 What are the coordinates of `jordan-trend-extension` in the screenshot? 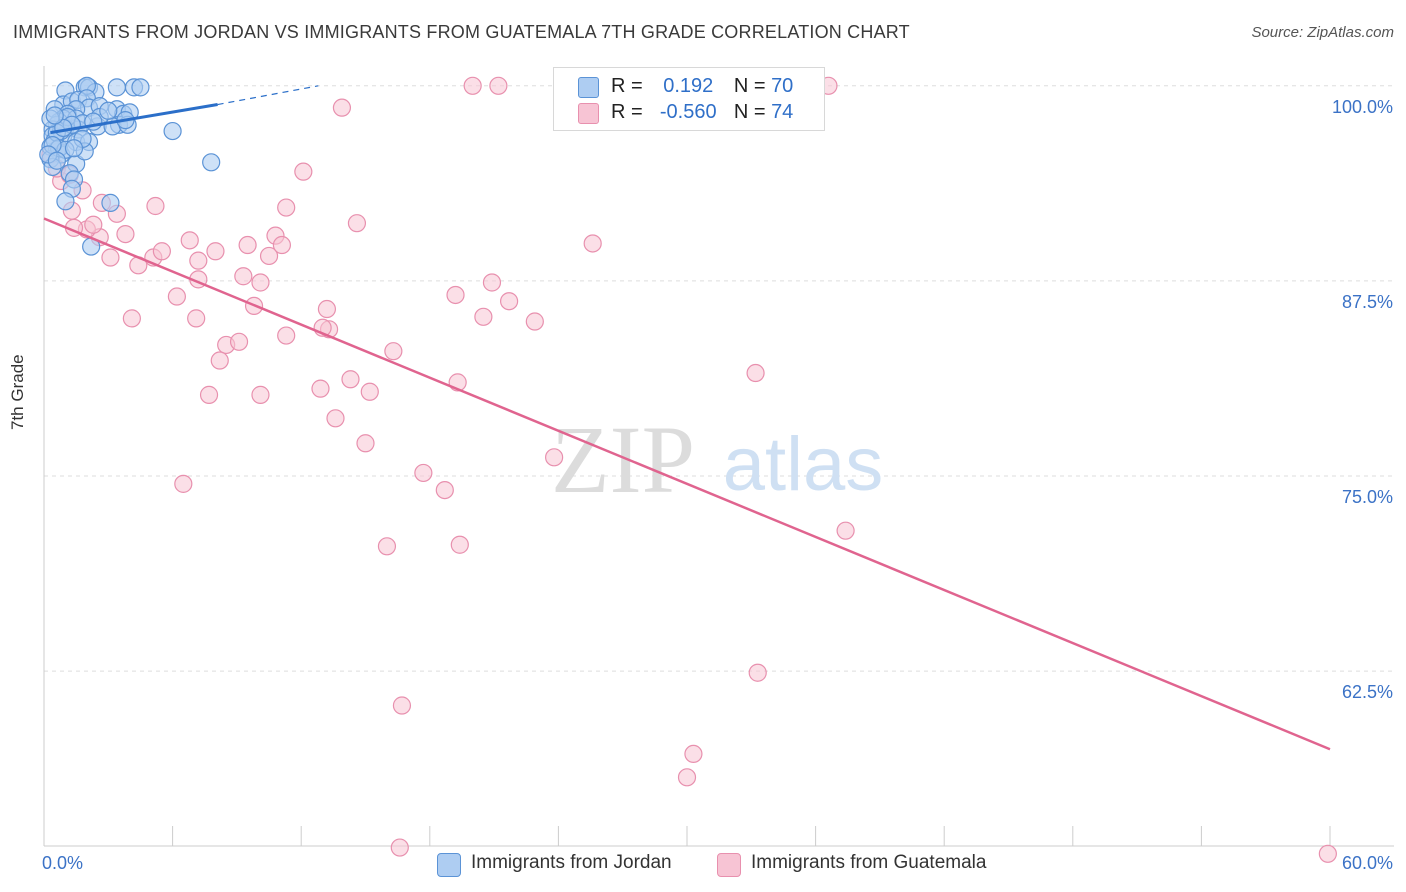 It's located at (268, 95).